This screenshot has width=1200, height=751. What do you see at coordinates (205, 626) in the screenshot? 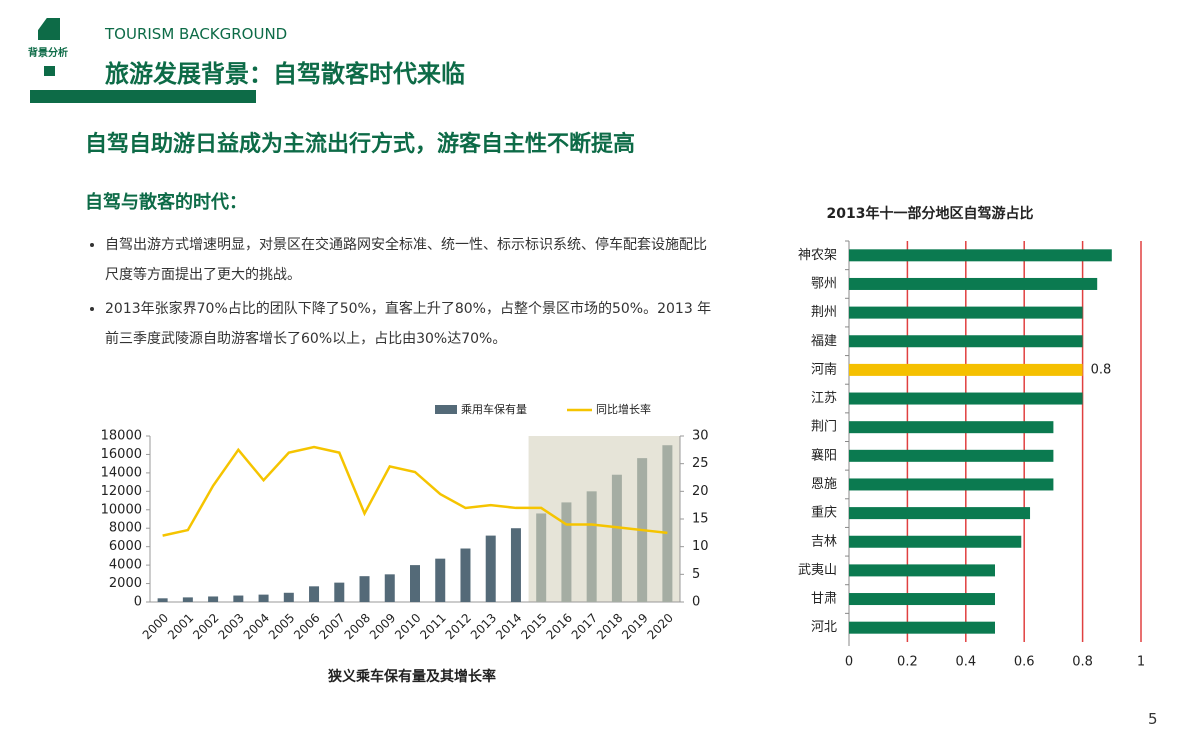
I see `x-tick-label: 2002` at bounding box center [205, 626].